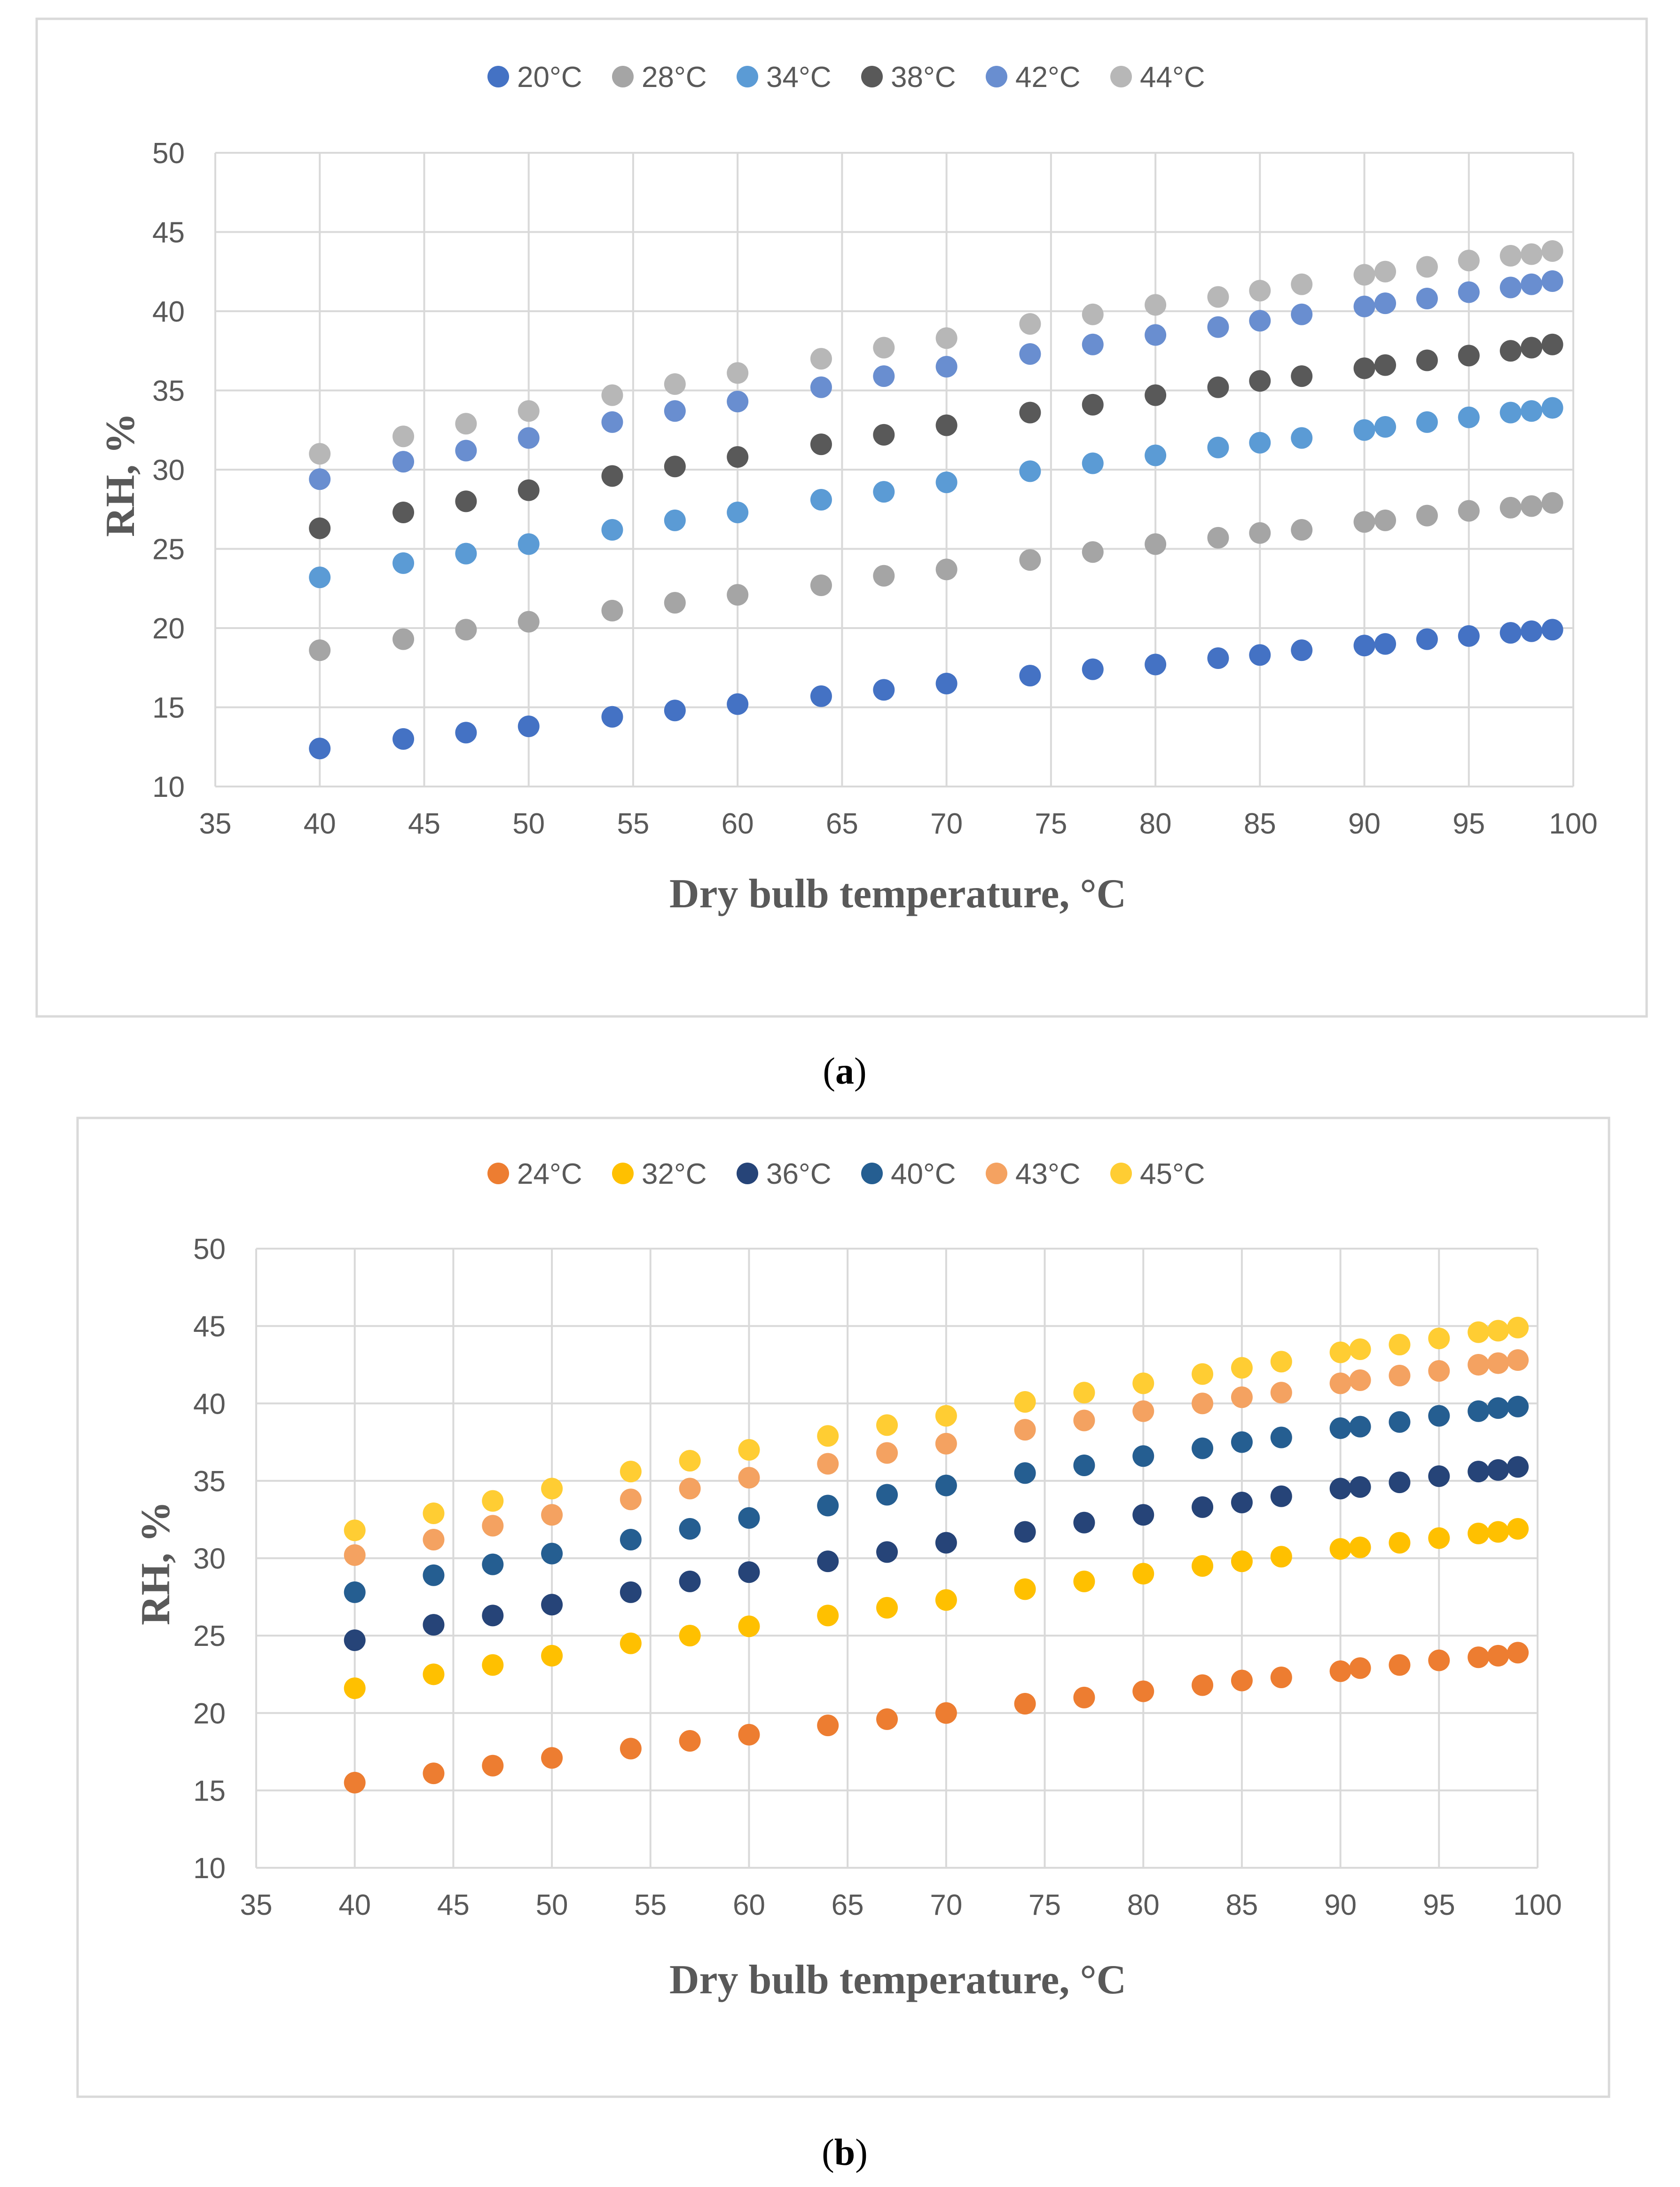 This screenshot has width=1680, height=2187. What do you see at coordinates (1340, 1905) in the screenshot?
I see `chart-b-x-tick-label: 90` at bounding box center [1340, 1905].